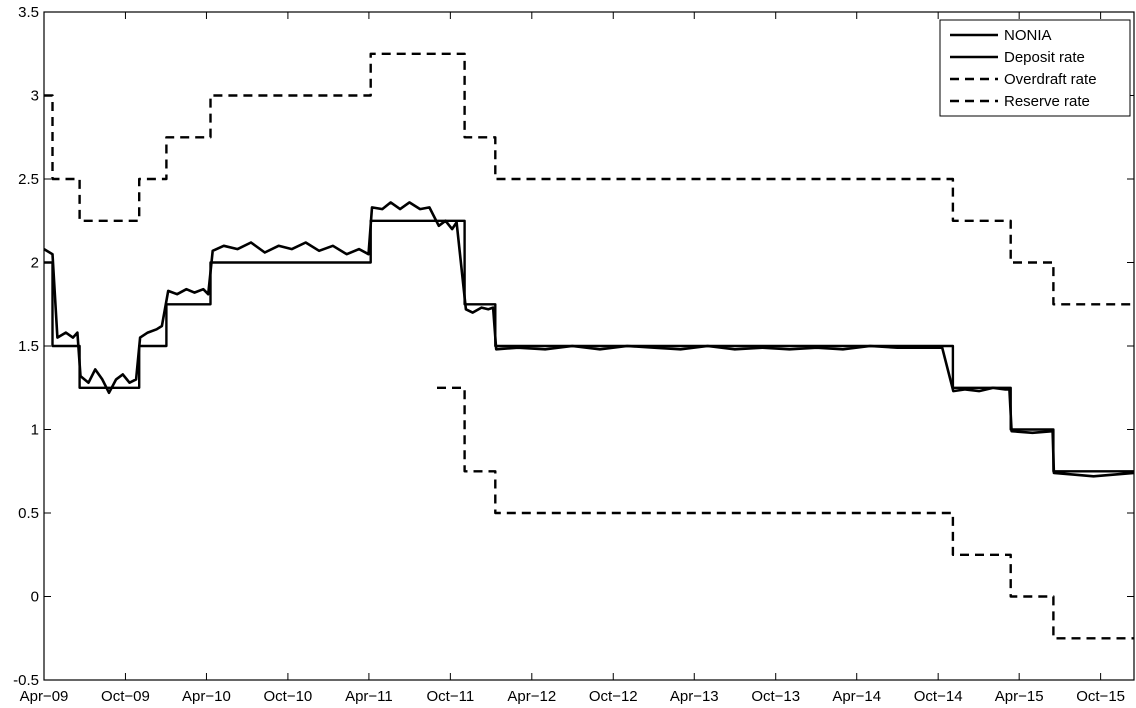  What do you see at coordinates (1028, 35) in the screenshot?
I see `legend-label: NONIA` at bounding box center [1028, 35].